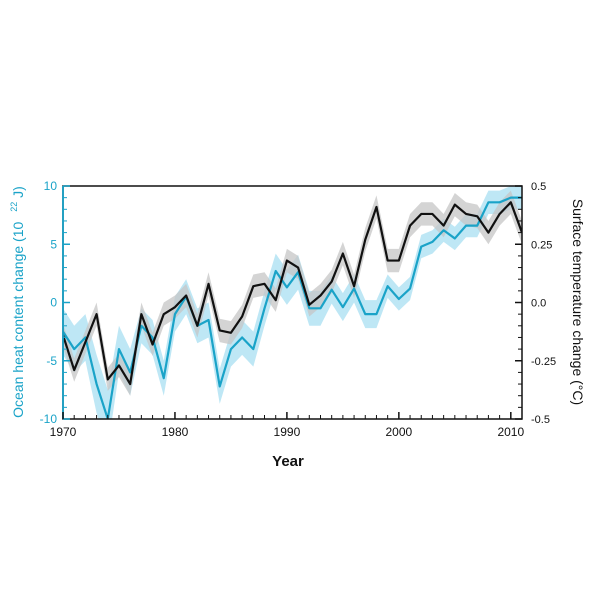 This screenshot has width=600, height=605. I want to click on left-y-tick-label: 5, so click(53, 244).